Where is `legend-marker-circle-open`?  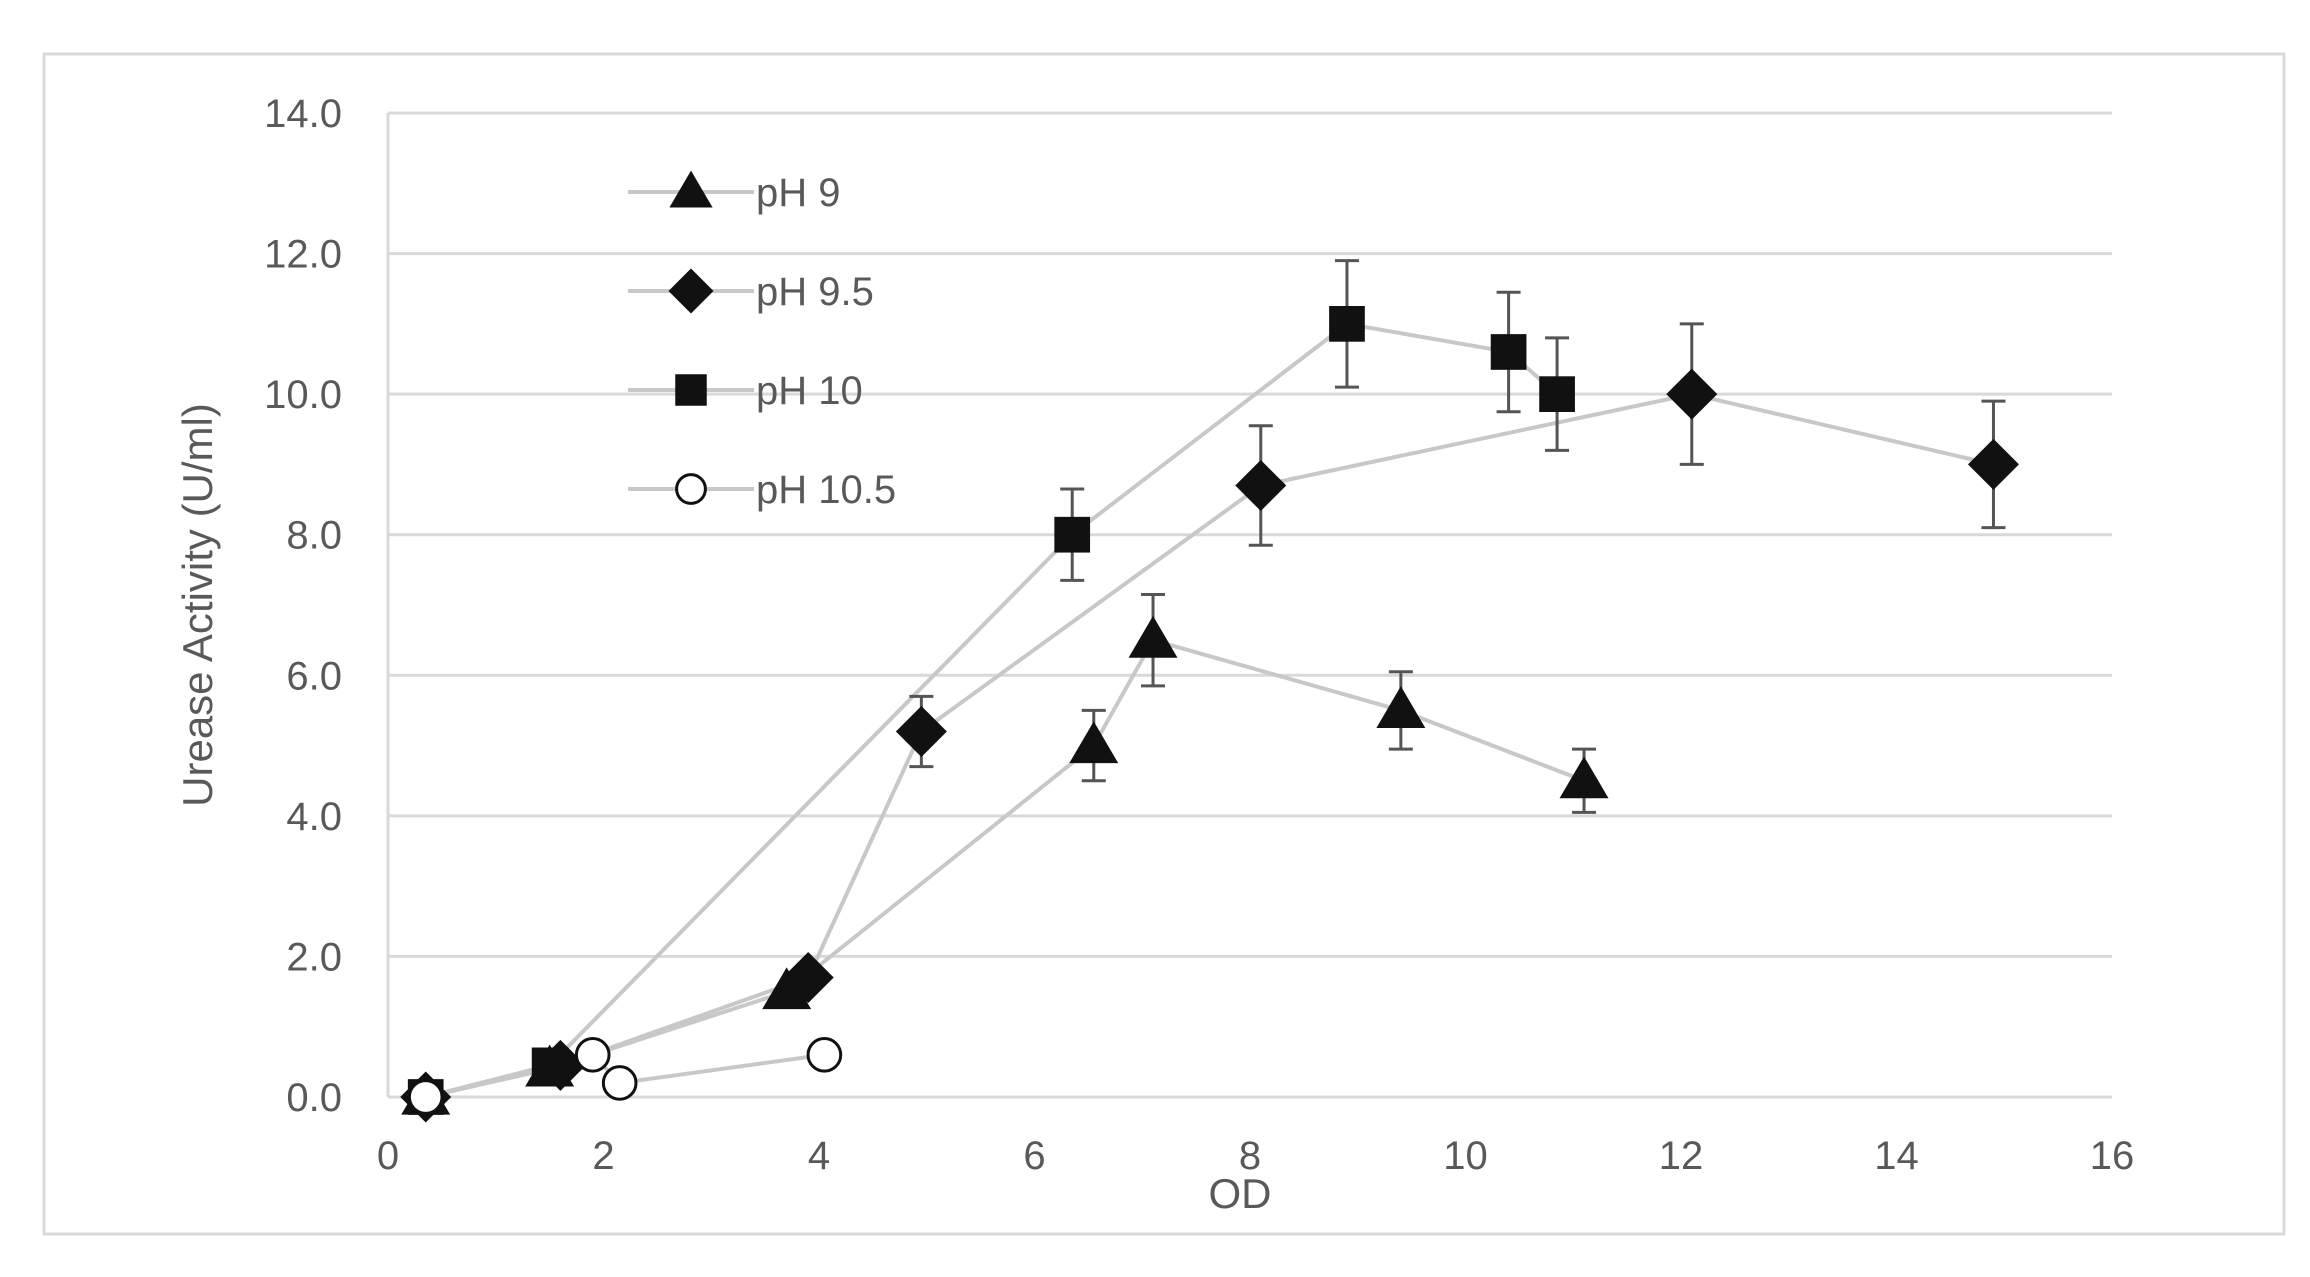 legend-marker-circle-open is located at coordinates (691, 489).